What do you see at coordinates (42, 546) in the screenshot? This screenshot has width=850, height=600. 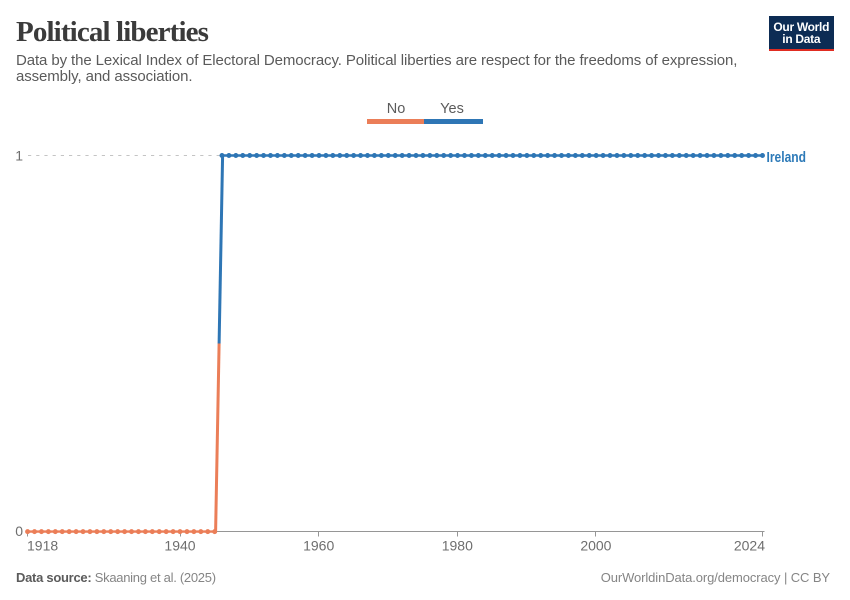 I see `svg-text: 1918` at bounding box center [42, 546].